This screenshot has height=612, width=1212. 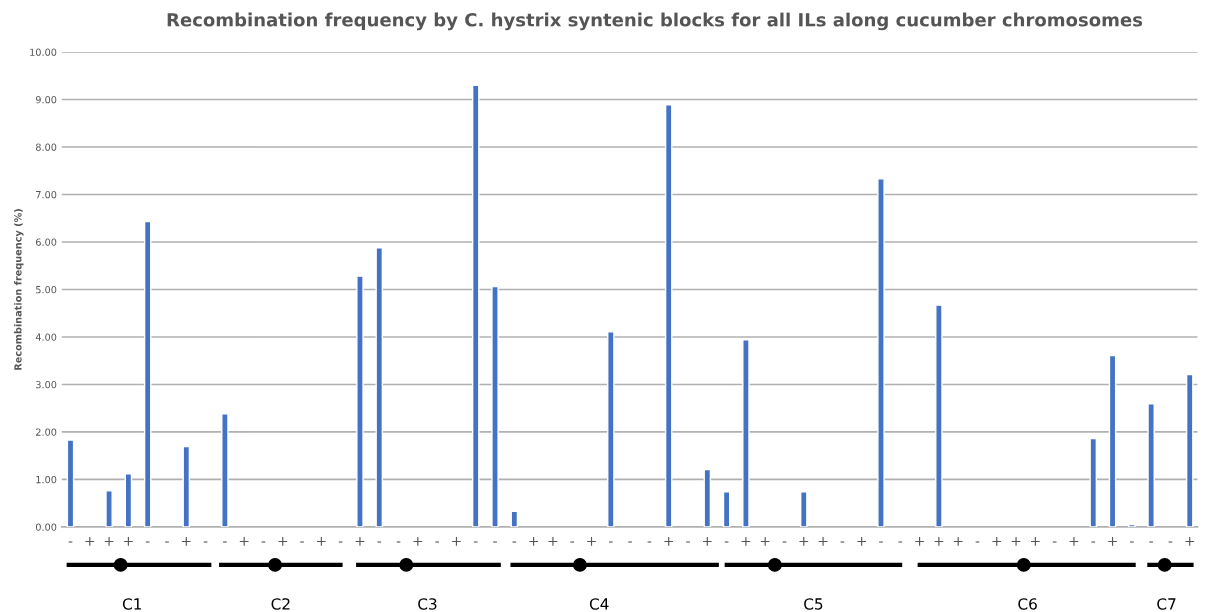 I want to click on text: C1, so click(x=132, y=604).